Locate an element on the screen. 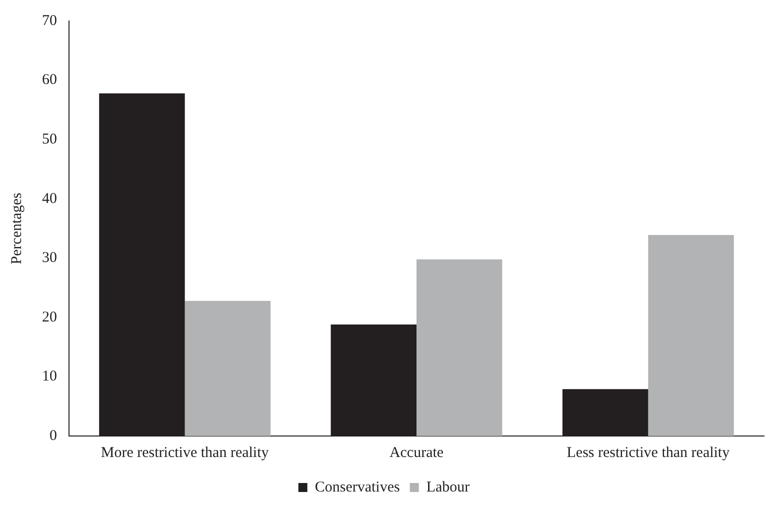 The image size is (768, 511). x-tick-label: Less restrictive than reality is located at coordinates (648, 452).